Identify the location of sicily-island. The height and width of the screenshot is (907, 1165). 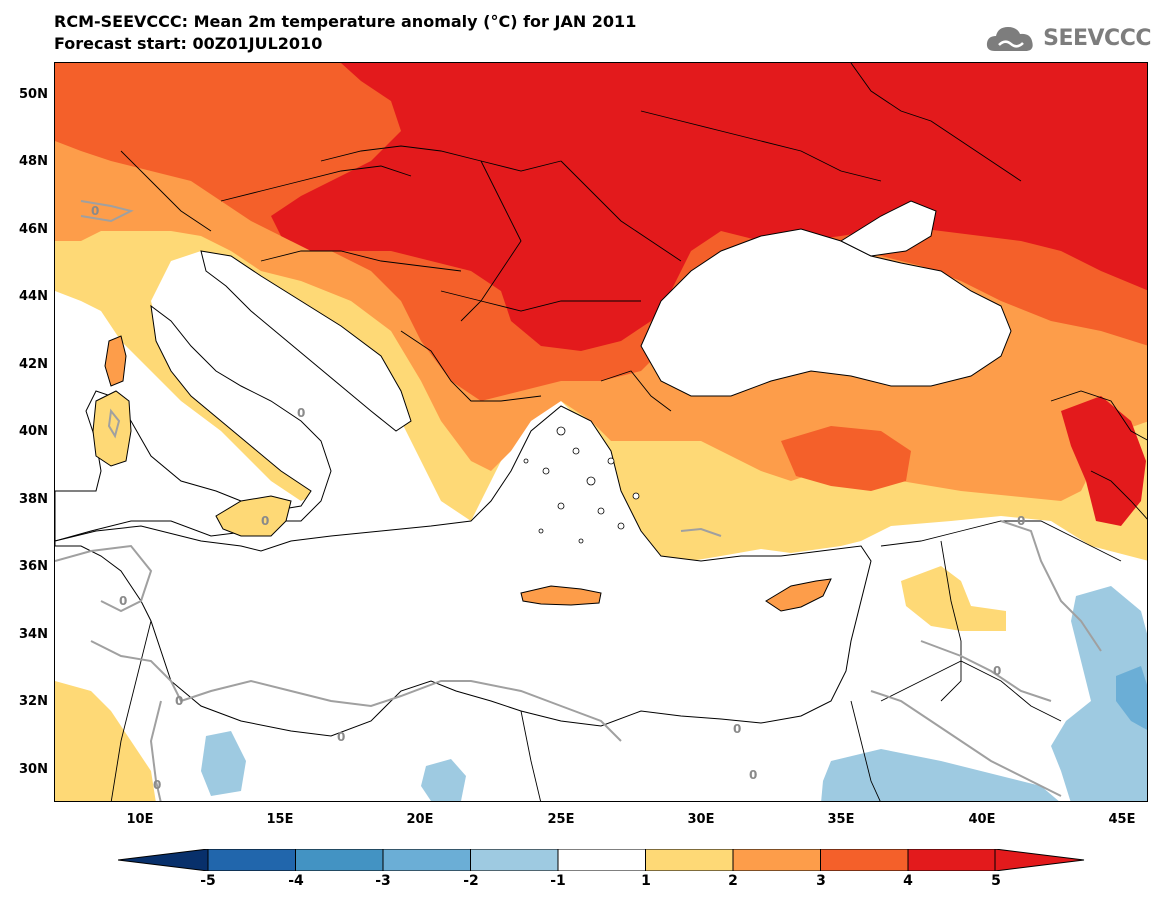
(253, 516).